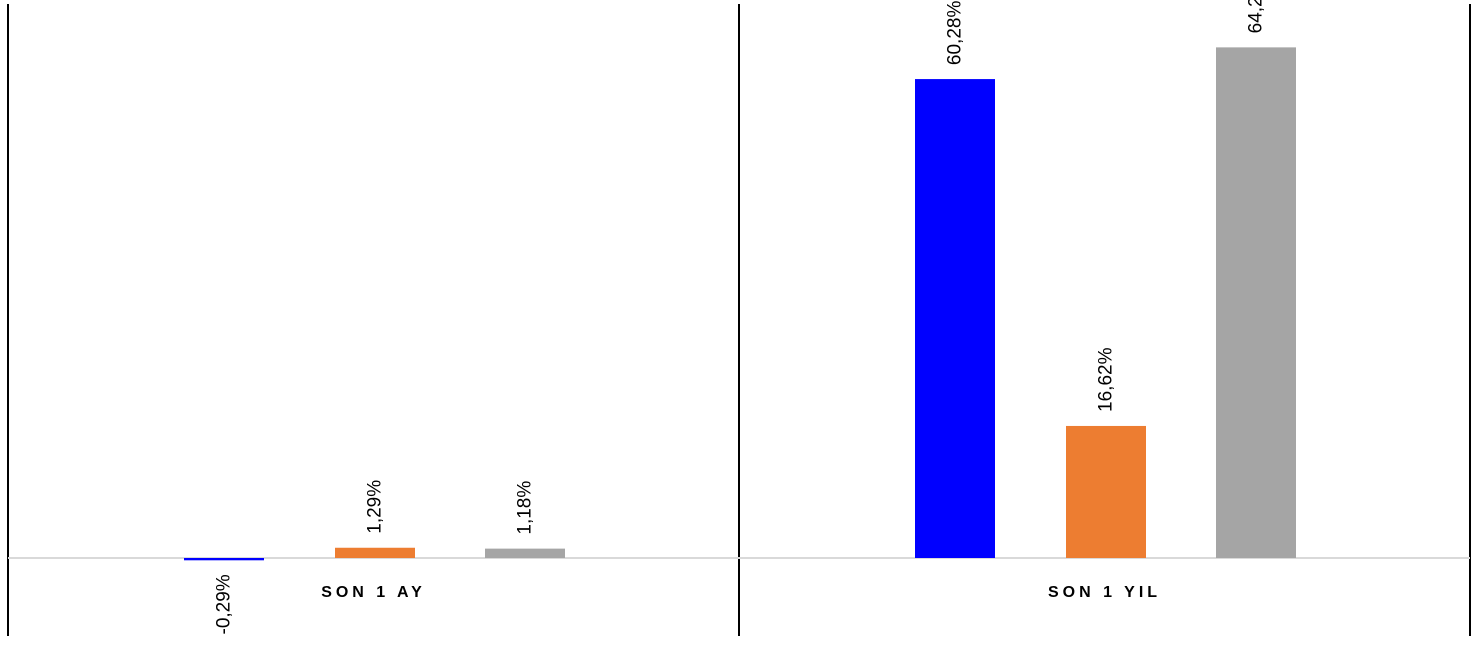 Image resolution: width=1472 pixels, height=661 pixels. Describe the element at coordinates (1106, 379) in the screenshot. I see `data-label: 16,62%` at that location.